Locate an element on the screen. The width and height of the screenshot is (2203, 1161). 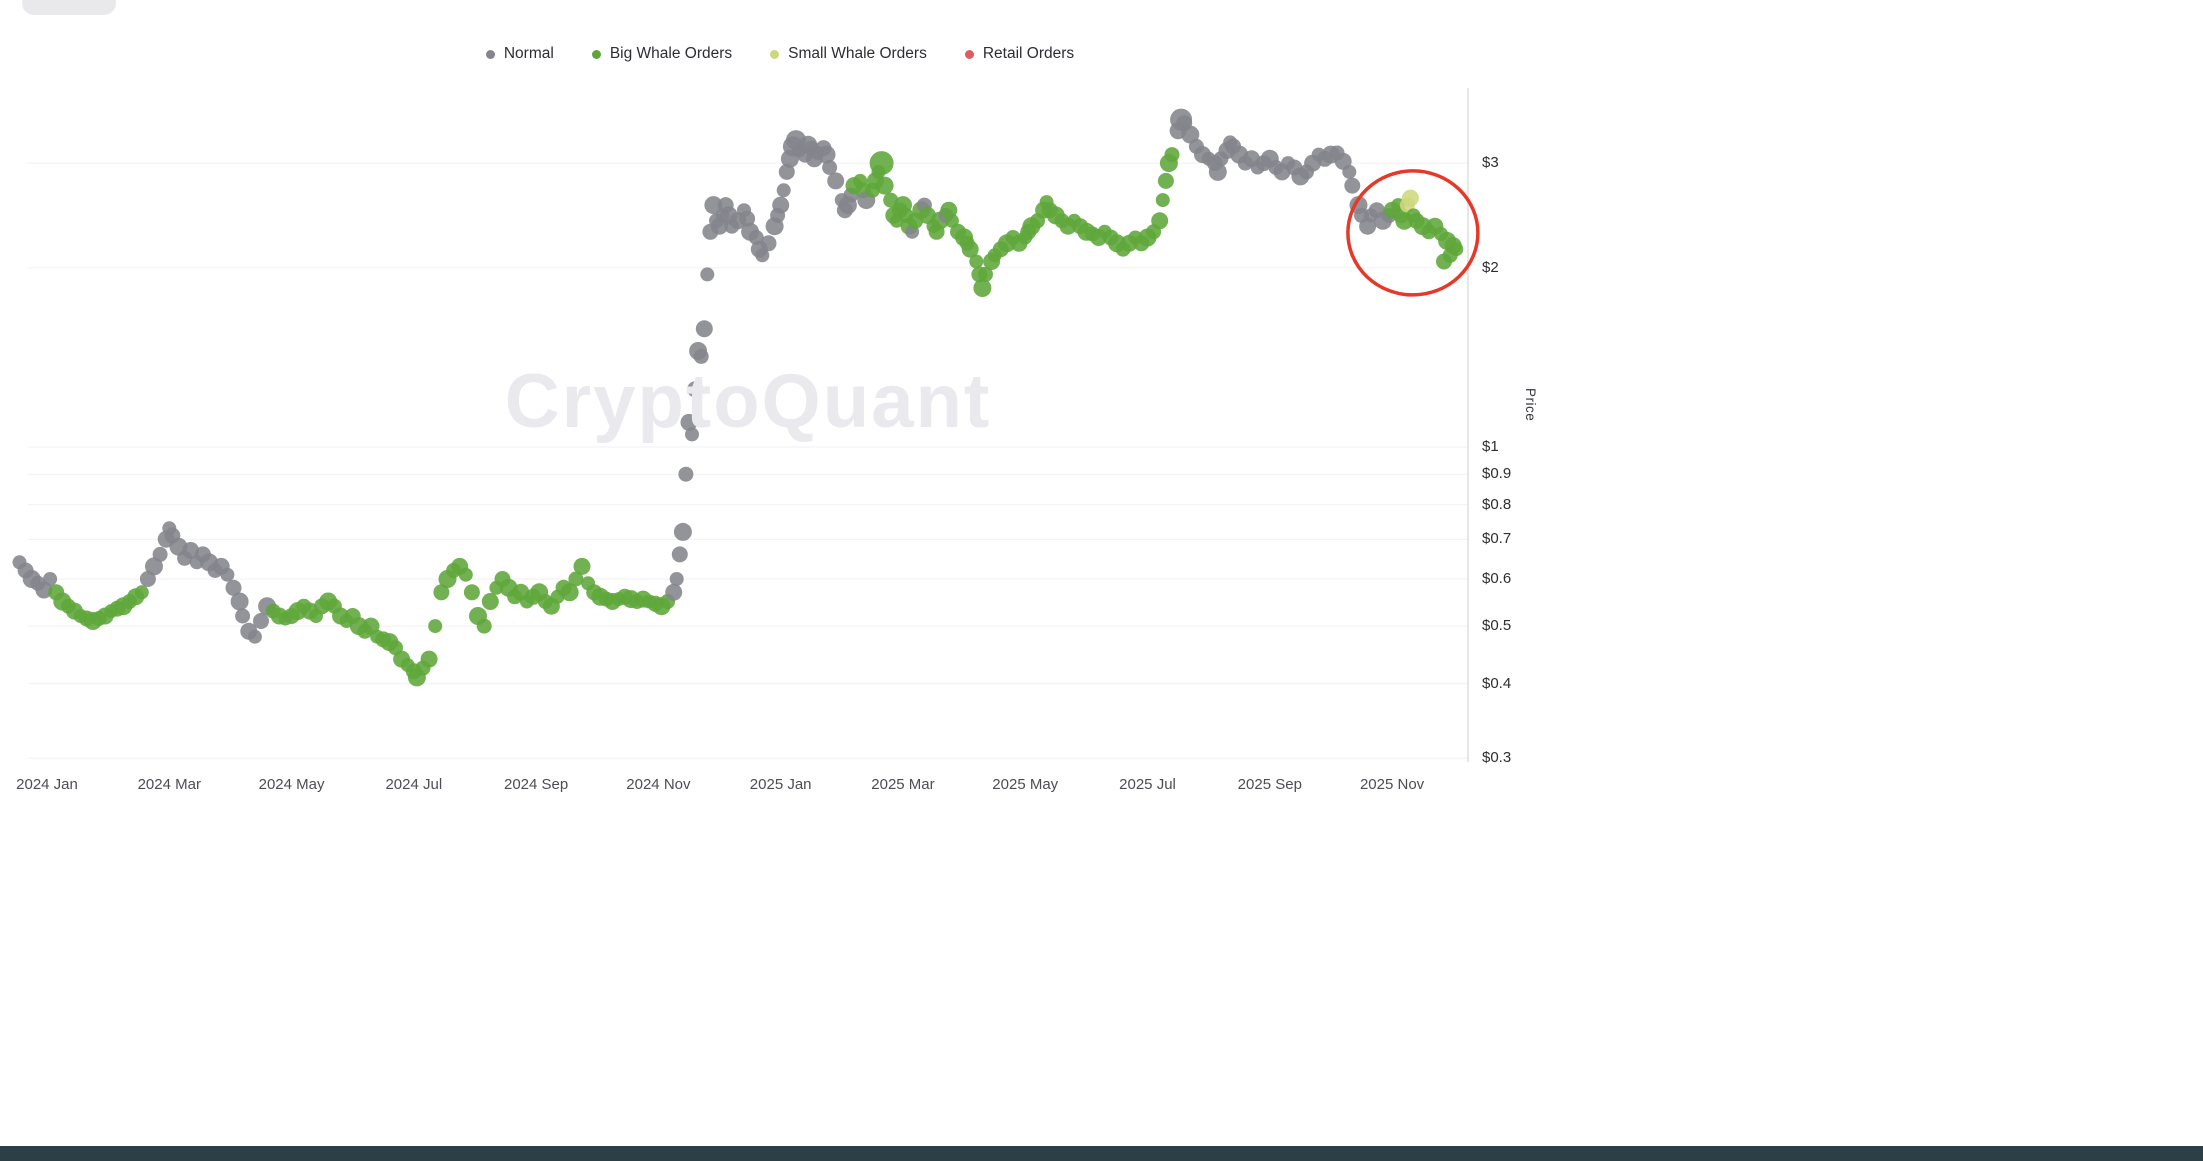
y-axis-tick-label: $2 is located at coordinates (1490, 267).